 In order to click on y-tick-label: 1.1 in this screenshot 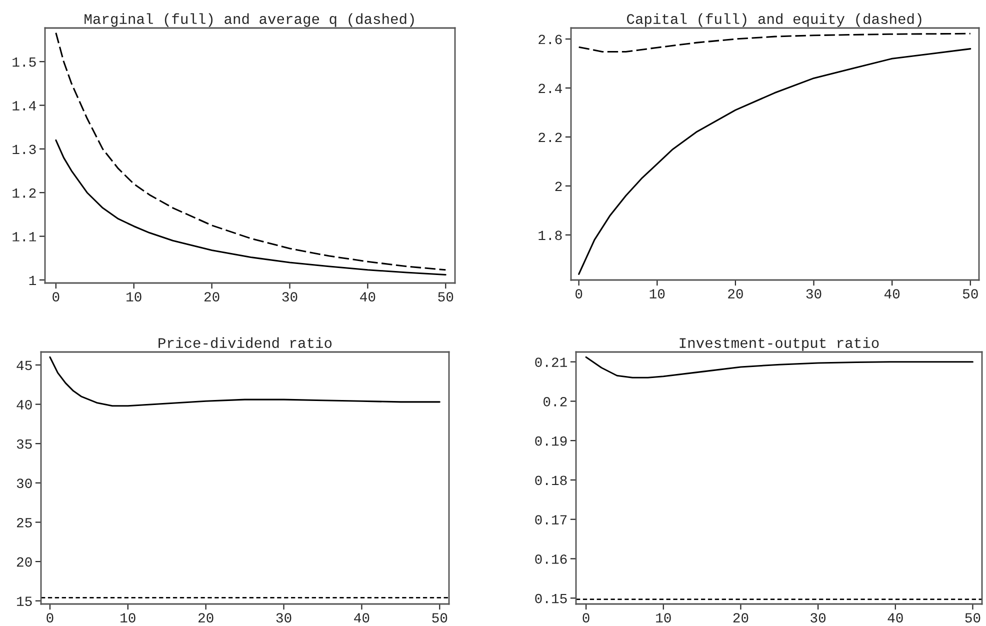, I will do `click(24, 237)`.